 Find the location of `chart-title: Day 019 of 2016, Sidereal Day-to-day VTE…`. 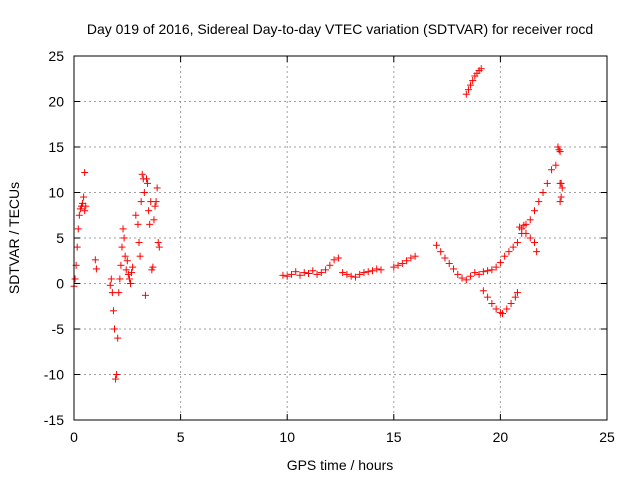

chart-title: Day 019 of 2016, Sidereal Day-to-day VTE… is located at coordinates (340, 29).